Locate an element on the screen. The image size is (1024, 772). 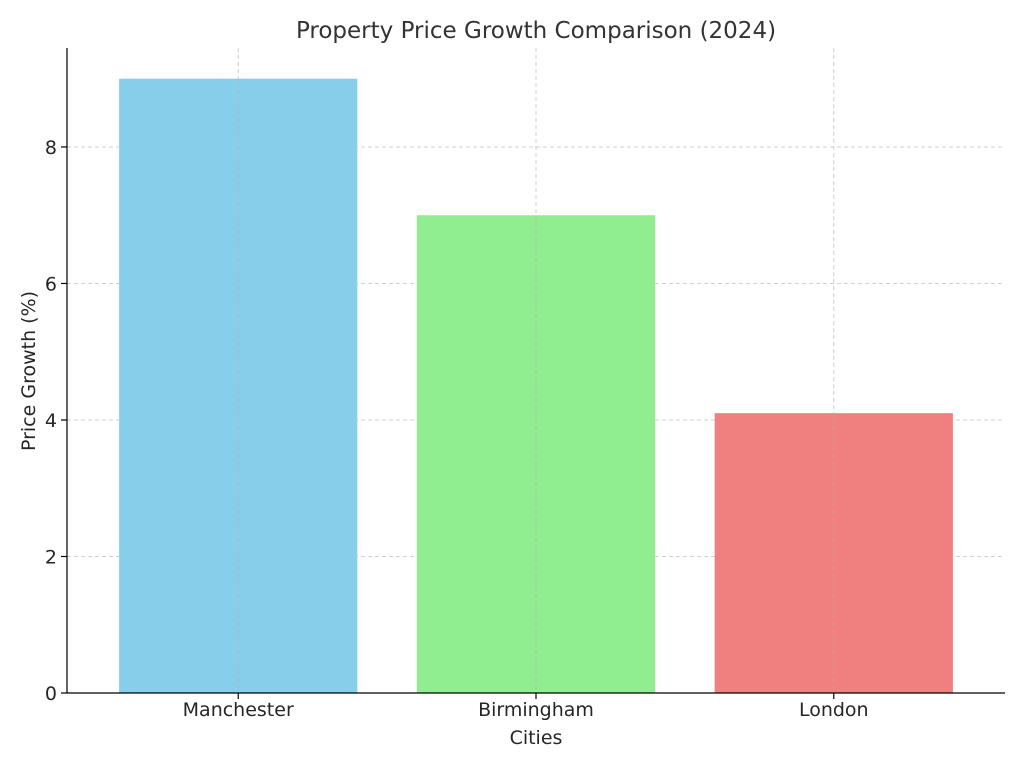
x-tick-label: Manchester is located at coordinates (238, 710).